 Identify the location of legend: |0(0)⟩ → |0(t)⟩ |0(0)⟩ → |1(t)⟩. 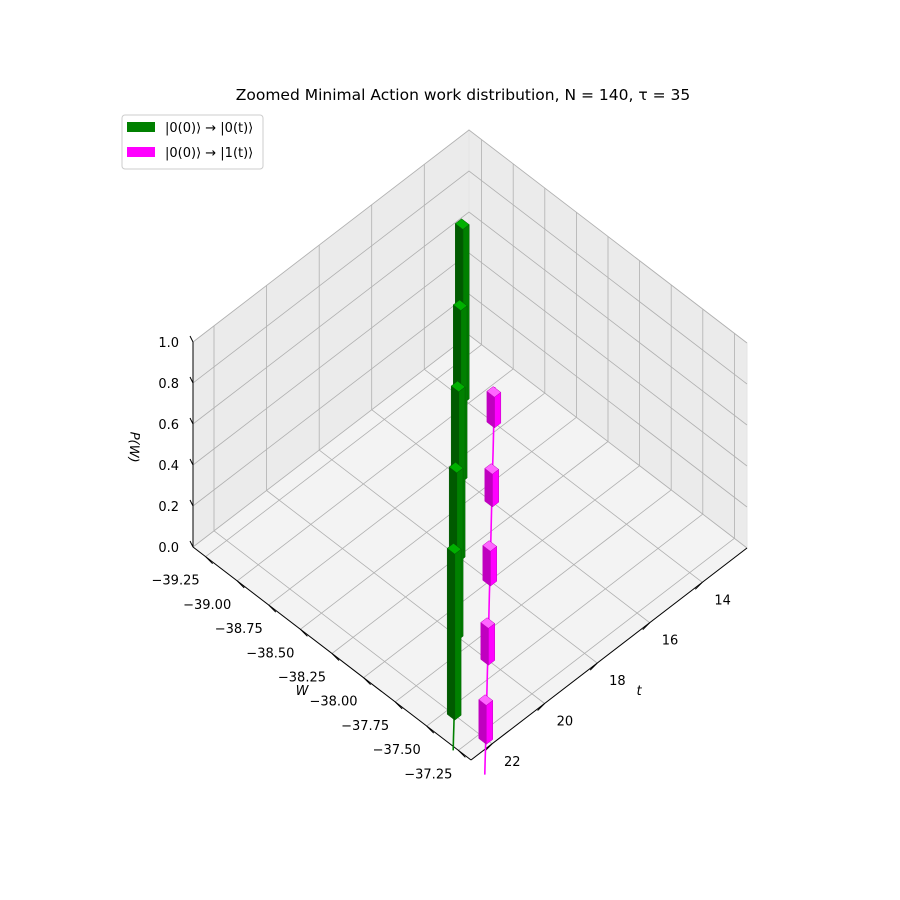
(192, 142).